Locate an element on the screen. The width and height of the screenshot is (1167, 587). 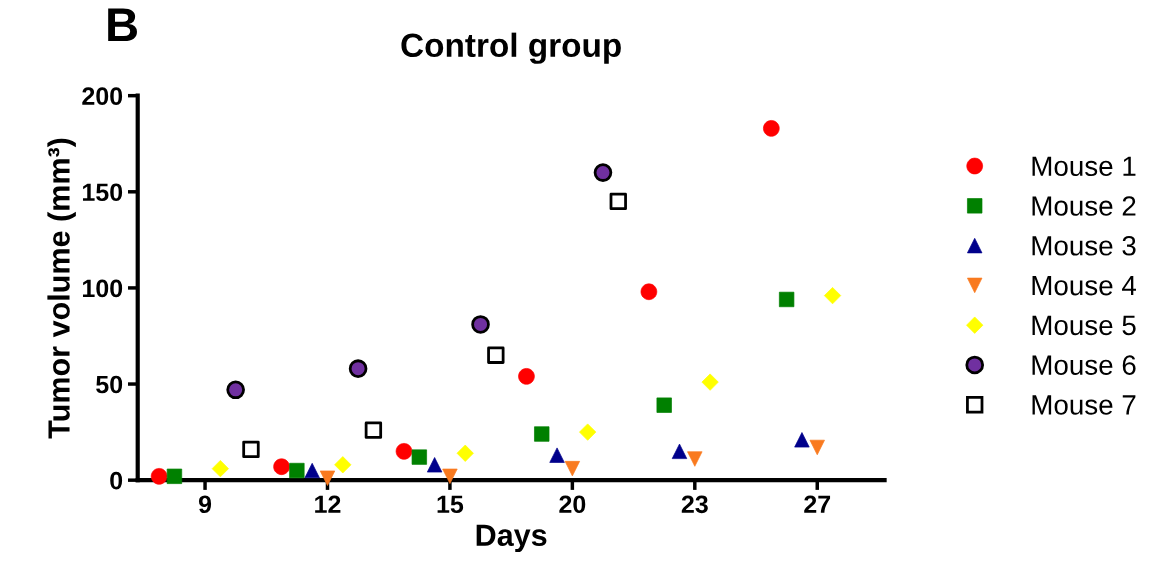
y-tick-label: 50 is located at coordinates (109, 384).